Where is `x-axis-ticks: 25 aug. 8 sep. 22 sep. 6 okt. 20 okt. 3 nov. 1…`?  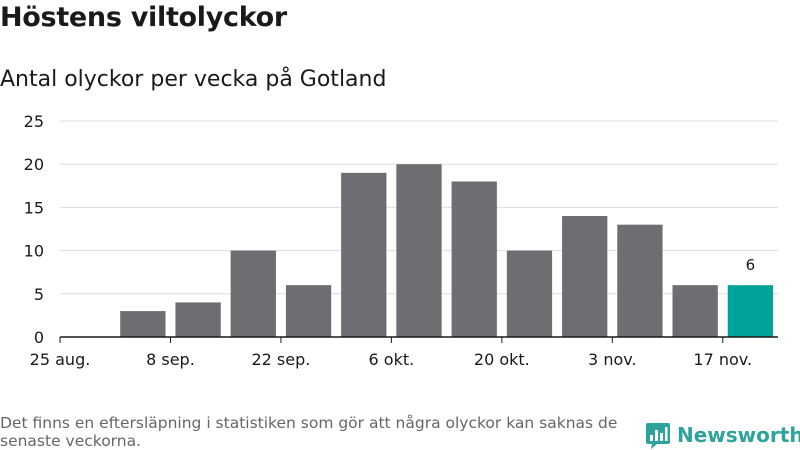
x-axis-ticks: 25 aug. 8 sep. 22 sep. 6 okt. 20 okt. 3 nov. 1… is located at coordinates (391, 353).